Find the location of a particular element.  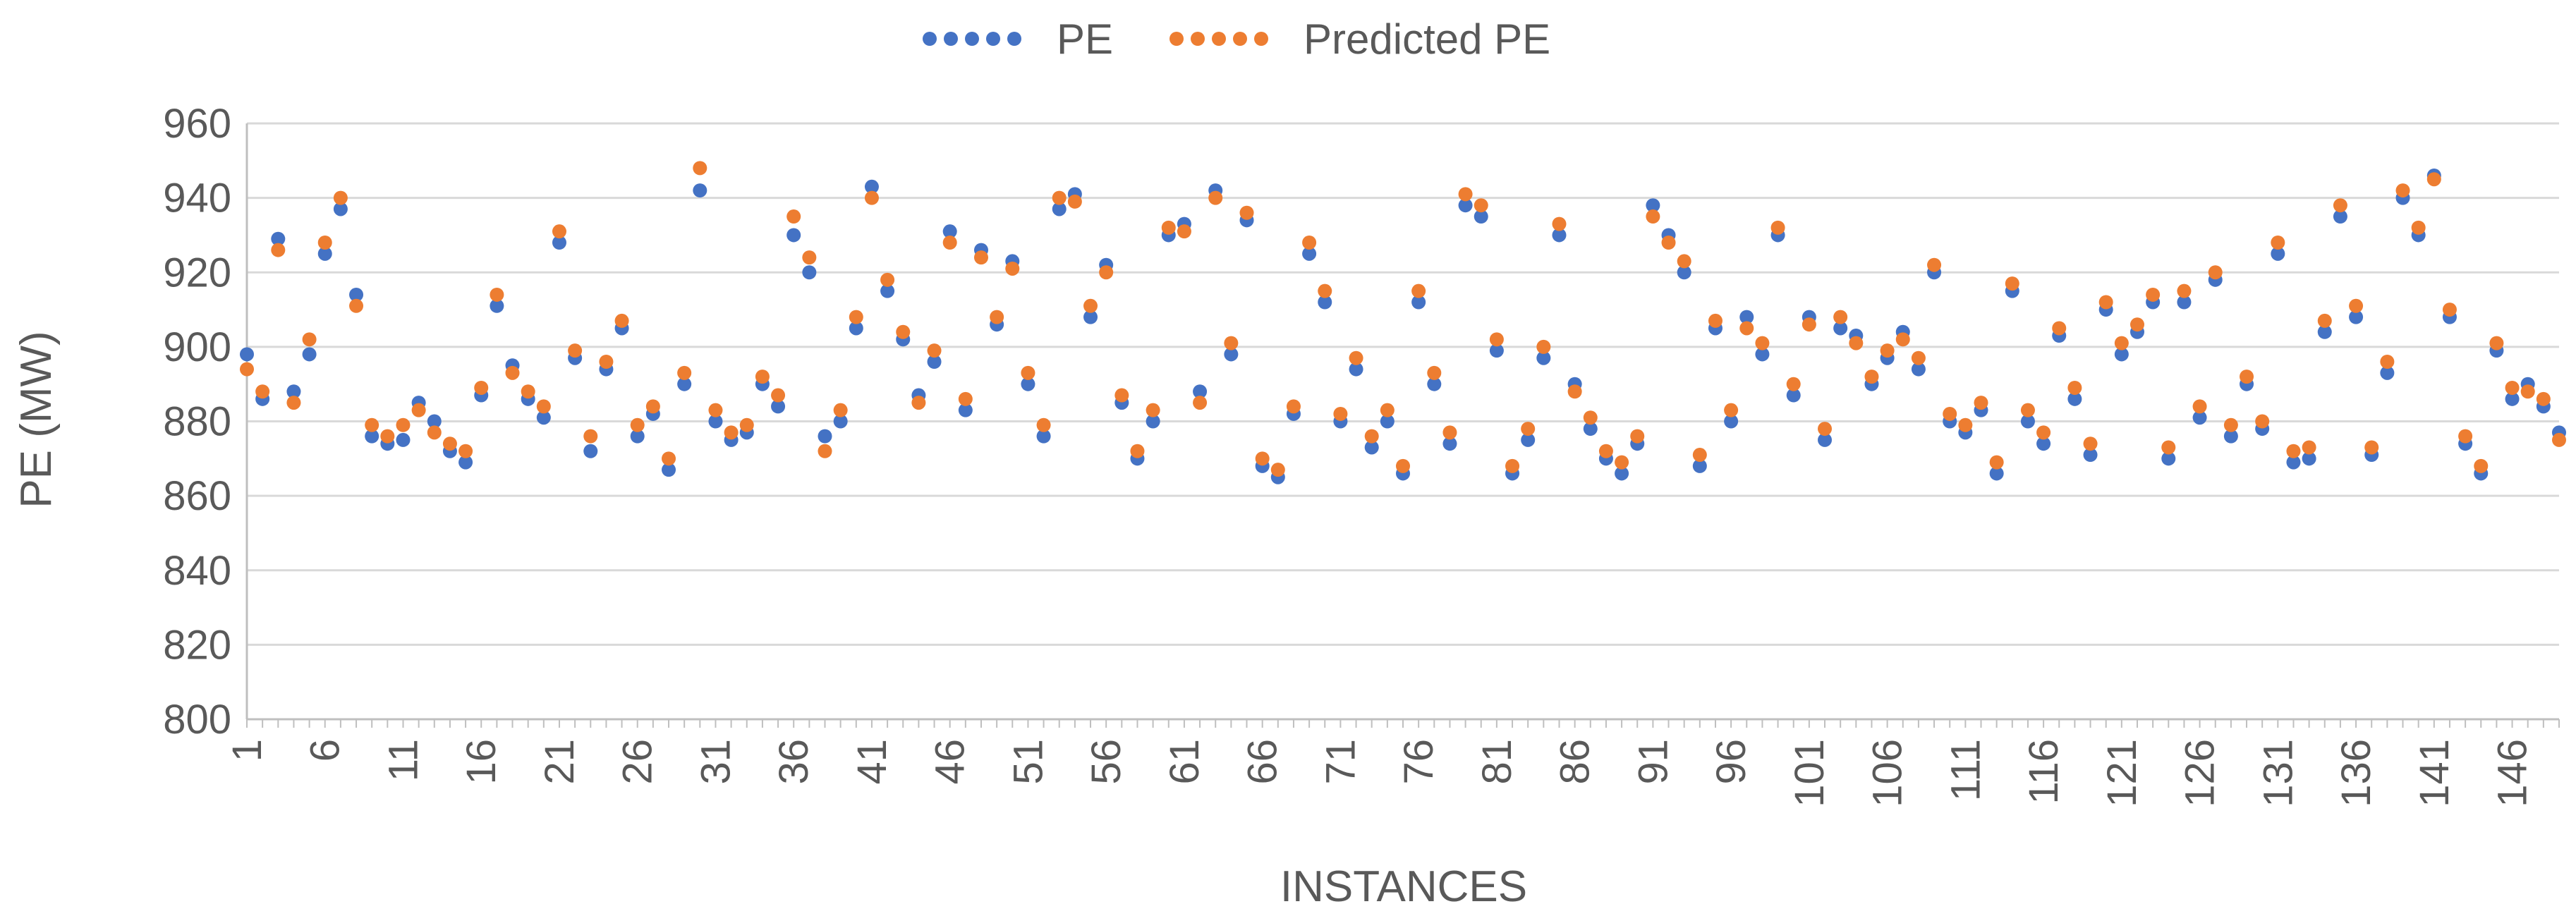

x-tick-label: 26 is located at coordinates (638, 762).